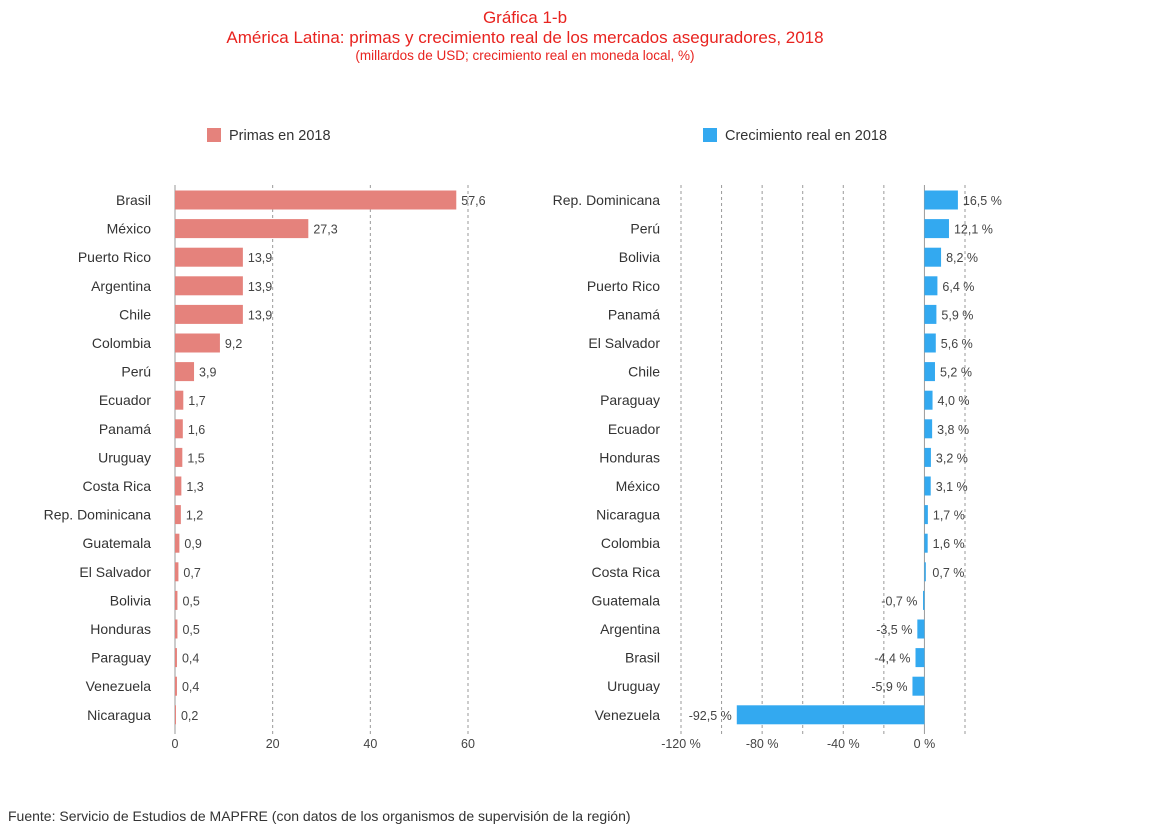  What do you see at coordinates (196, 401) in the screenshot?
I see `value-label: 1,7` at bounding box center [196, 401].